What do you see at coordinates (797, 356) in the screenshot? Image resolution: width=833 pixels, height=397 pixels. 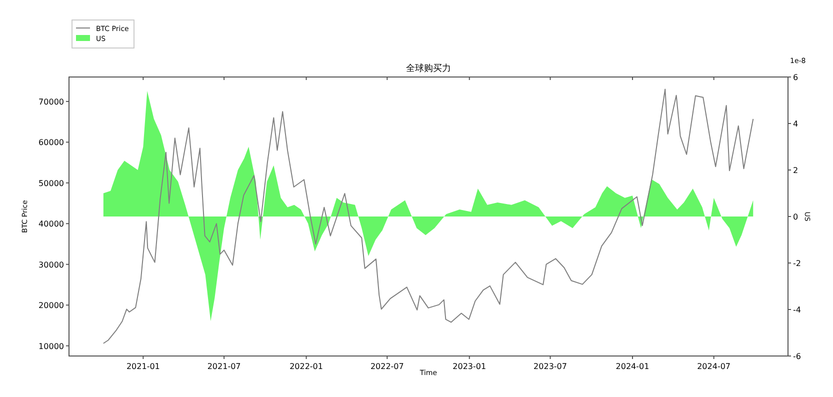 I see `y2-tick-label: -6` at bounding box center [797, 356].